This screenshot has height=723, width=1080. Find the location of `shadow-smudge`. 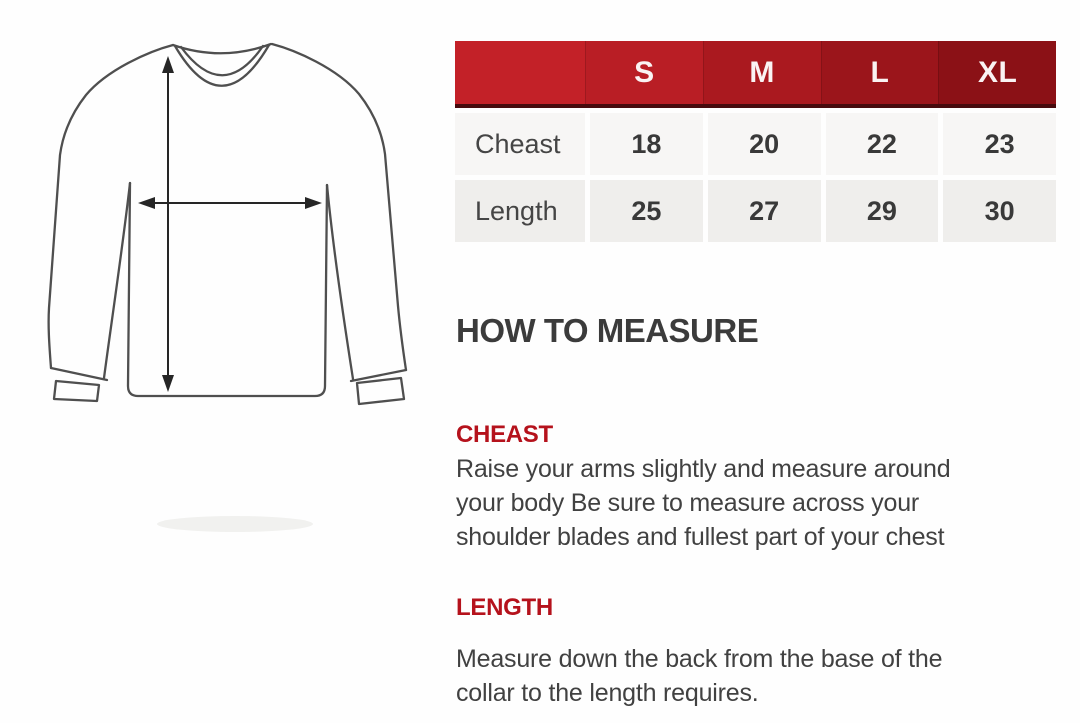

shadow-smudge is located at coordinates (235, 524).